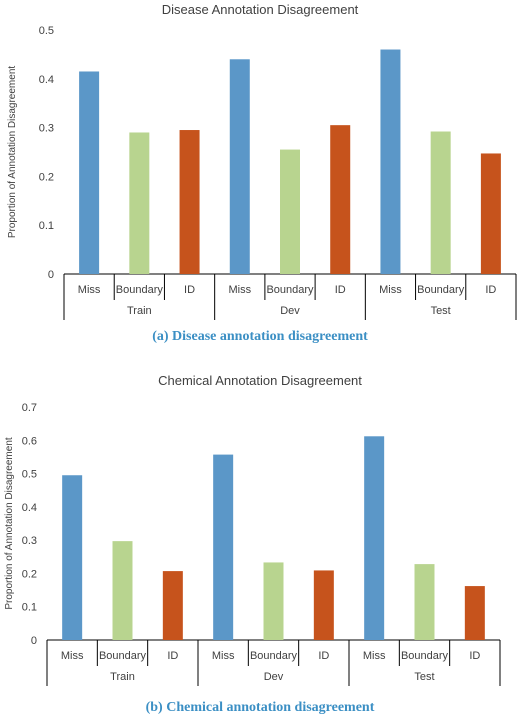 This screenshot has width=520, height=721. What do you see at coordinates (260, 336) in the screenshot?
I see `chart-caption: (a) Disease annotation disagreement` at bounding box center [260, 336].